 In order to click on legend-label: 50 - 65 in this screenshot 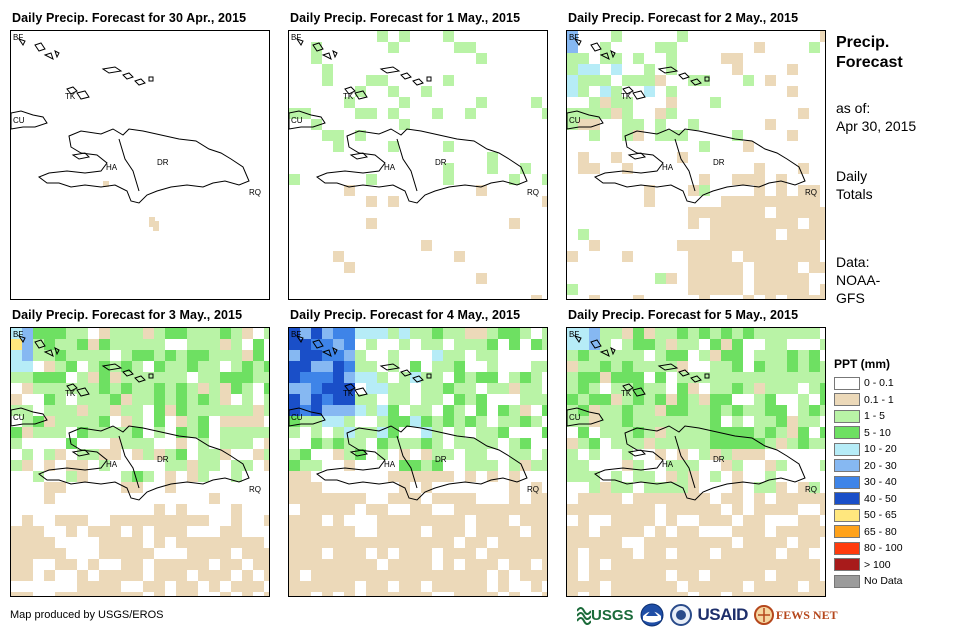, I will do `click(880, 515)`.